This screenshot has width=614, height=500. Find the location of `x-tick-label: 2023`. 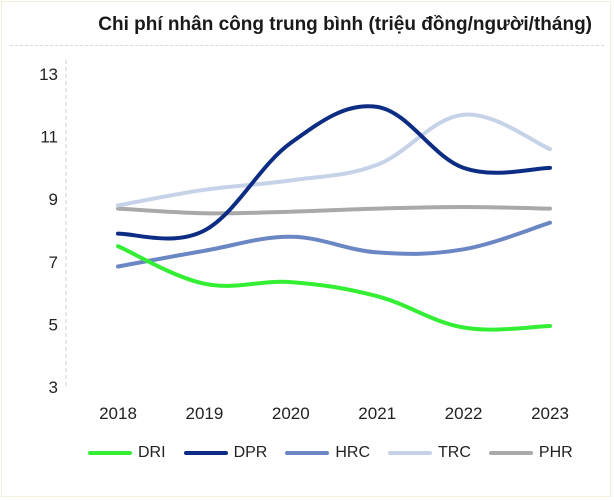

x-tick-label: 2023 is located at coordinates (550, 413).